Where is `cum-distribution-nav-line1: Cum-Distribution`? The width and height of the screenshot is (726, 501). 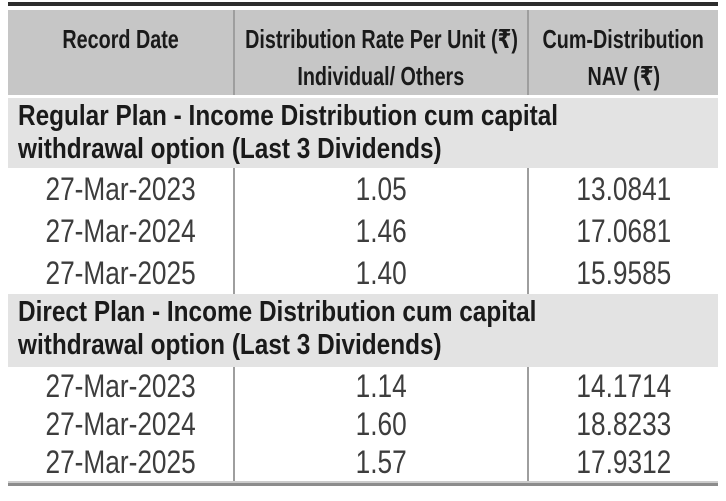
cum-distribution-nav-line1: Cum-Distribution is located at coordinates (623, 39).